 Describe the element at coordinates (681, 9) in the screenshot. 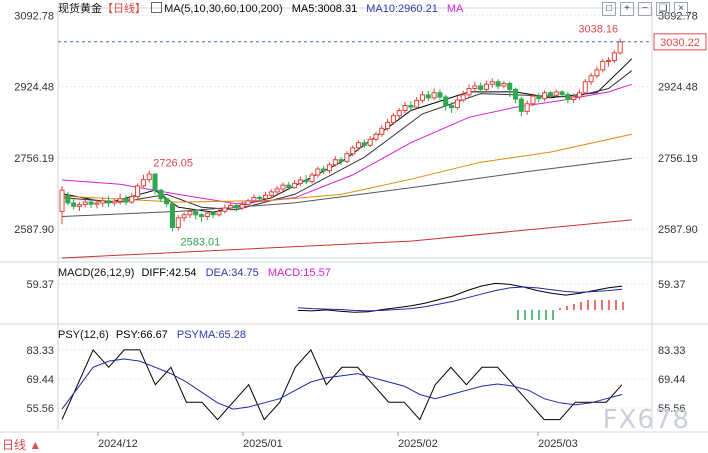

I see `close-icon: ×` at that location.